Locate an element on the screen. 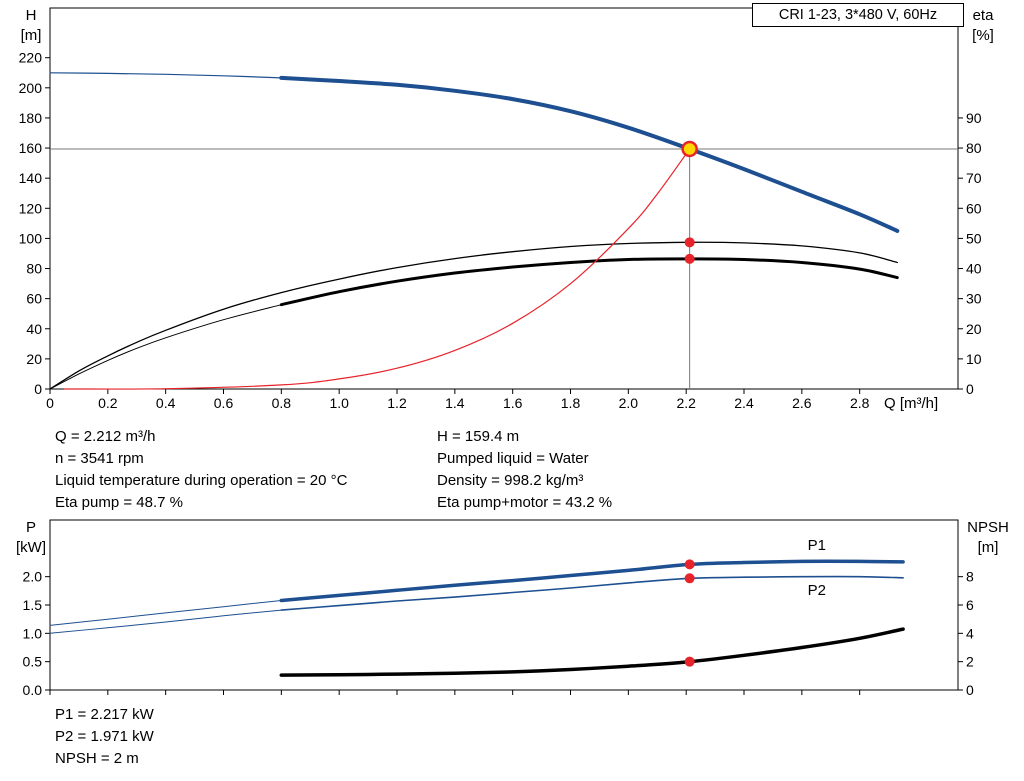 The height and width of the screenshot is (781, 1024). power-chart-left-tick-label: 1.0 is located at coordinates (33, 633).